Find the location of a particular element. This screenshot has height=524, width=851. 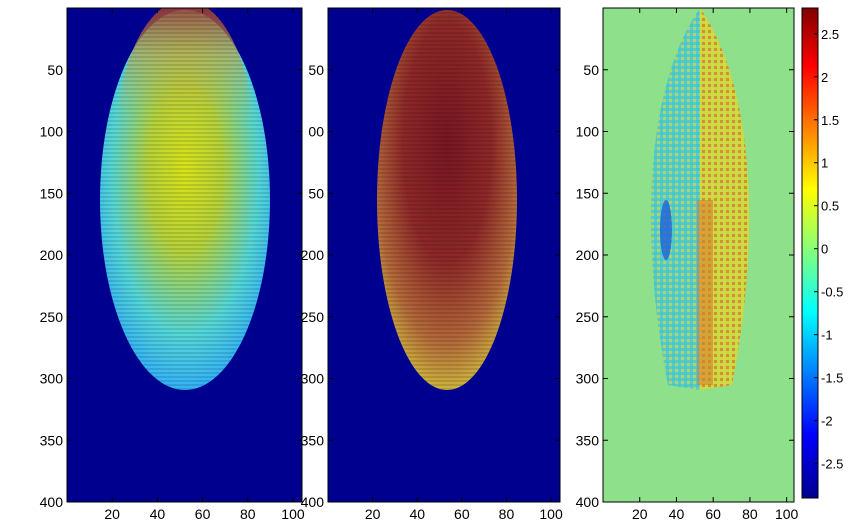

middle-xtick-label: 20 is located at coordinates (373, 514).